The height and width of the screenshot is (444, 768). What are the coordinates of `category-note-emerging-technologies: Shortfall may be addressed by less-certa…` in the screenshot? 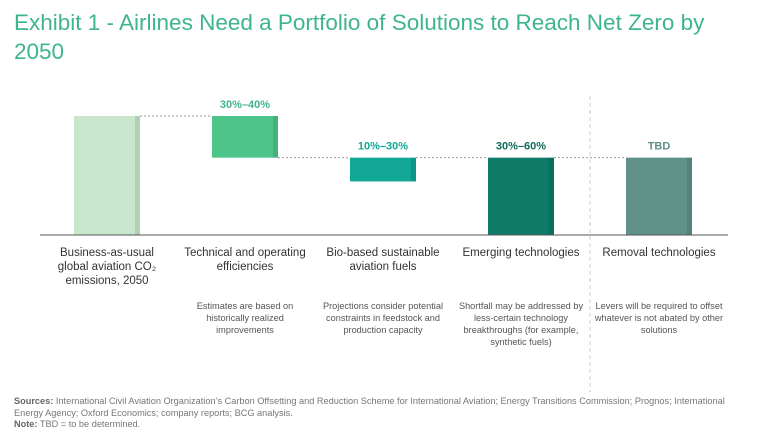 It's located at (521, 324).